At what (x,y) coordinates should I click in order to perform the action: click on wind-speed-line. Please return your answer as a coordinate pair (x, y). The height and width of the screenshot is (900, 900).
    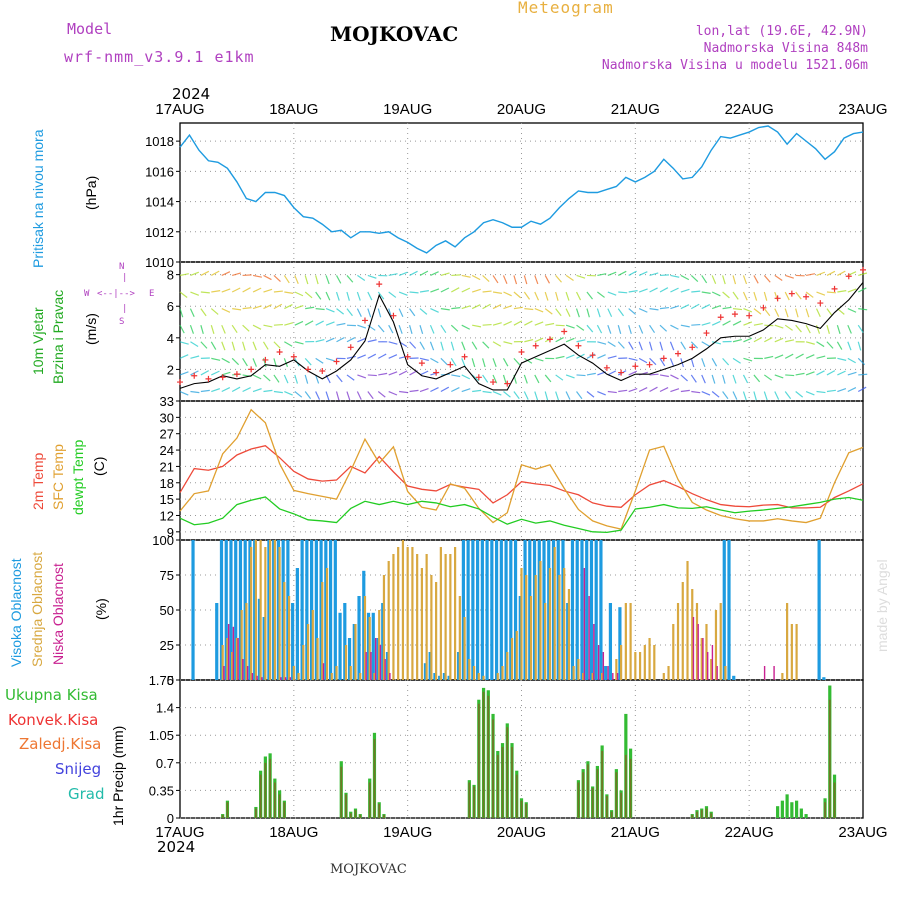
    Looking at the image, I should click on (521, 336).